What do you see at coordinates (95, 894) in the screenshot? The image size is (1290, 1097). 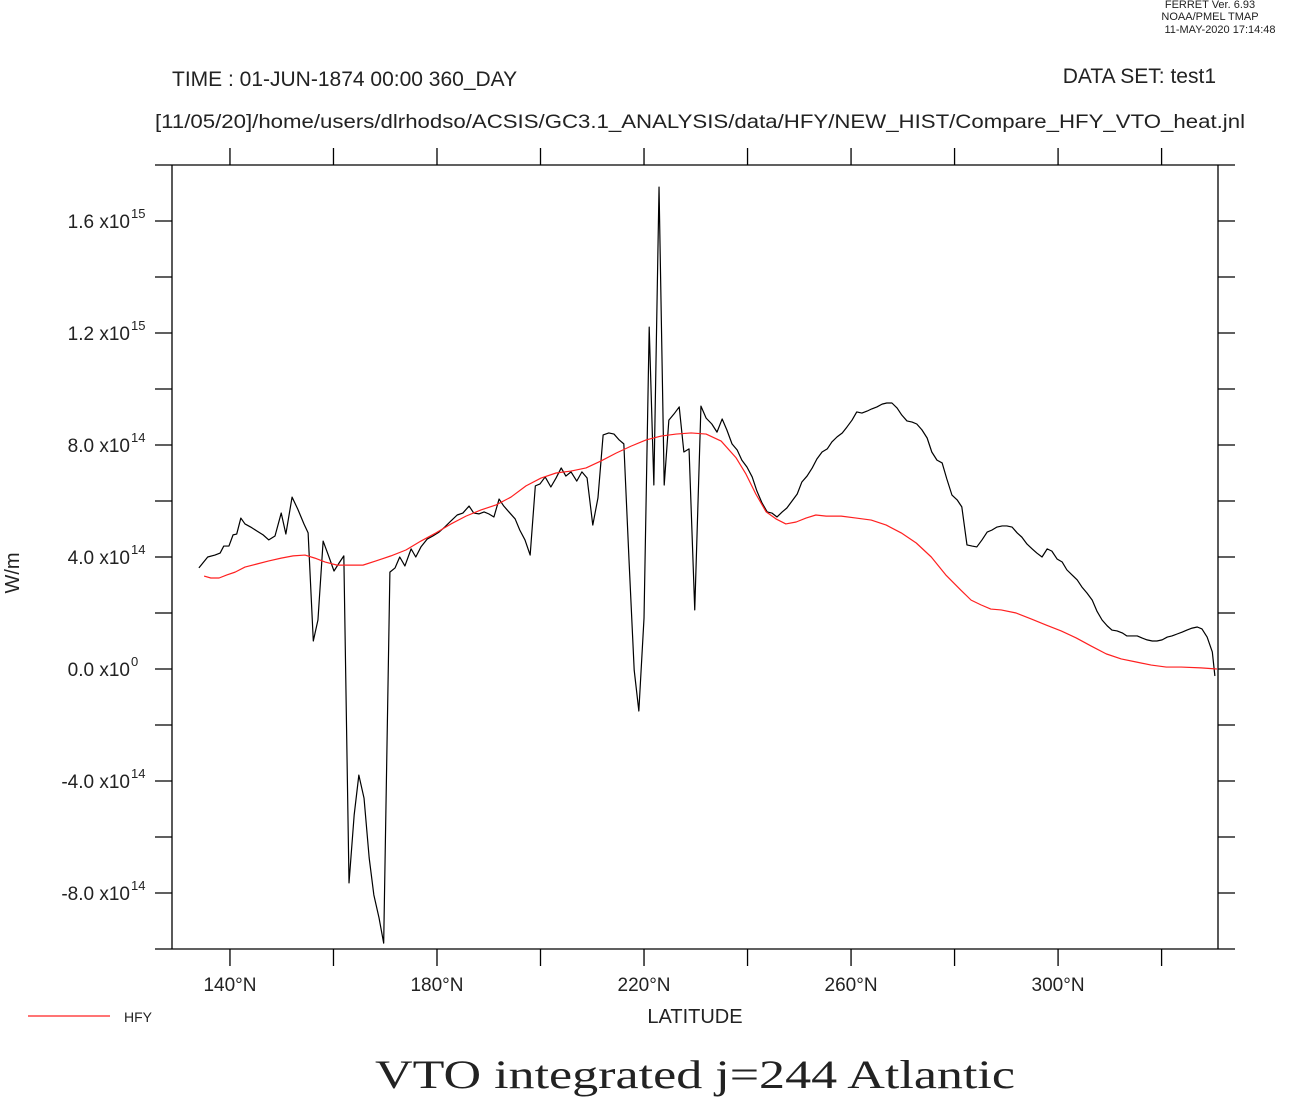 I see `y-tick-label: -8.0 x10` at bounding box center [95, 894].